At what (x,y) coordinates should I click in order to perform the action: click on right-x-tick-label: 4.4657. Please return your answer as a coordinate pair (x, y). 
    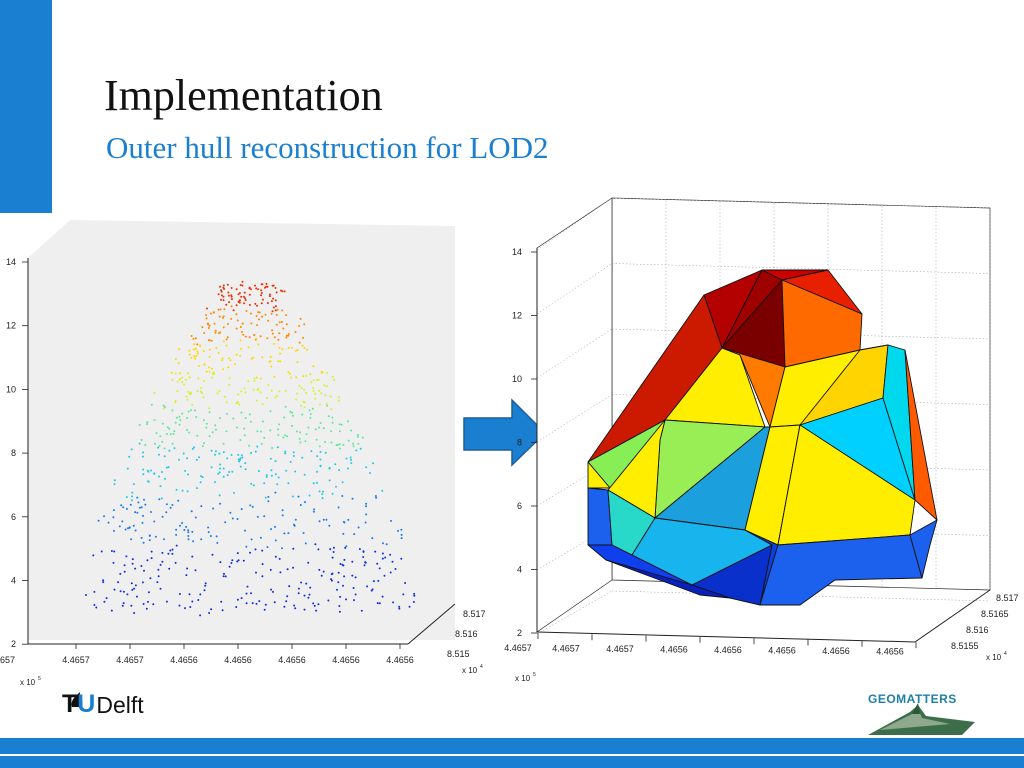
    Looking at the image, I should click on (566, 649).